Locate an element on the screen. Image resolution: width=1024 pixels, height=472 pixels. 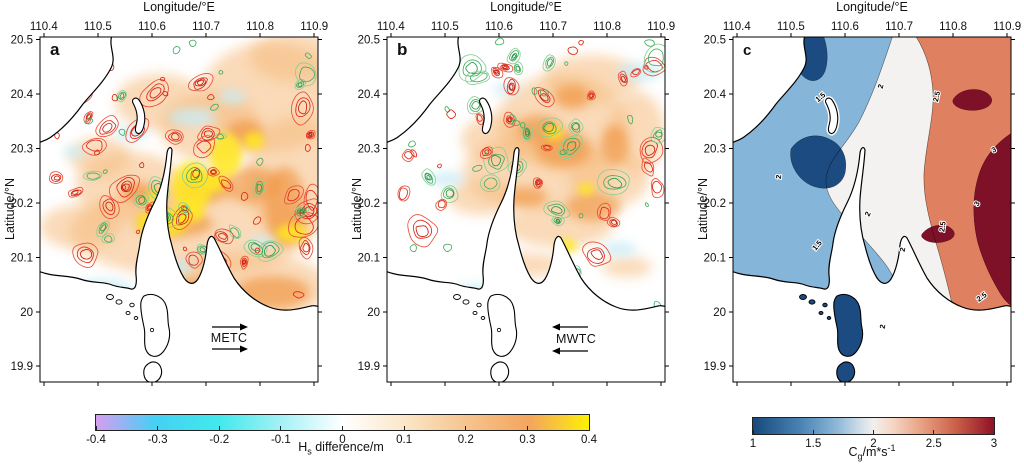
cg-contour-label: 3 is located at coordinates (994, 150).